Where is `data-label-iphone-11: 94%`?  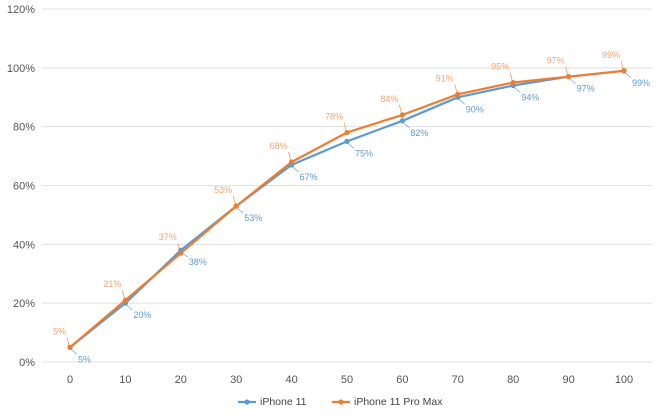 data-label-iphone-11: 94% is located at coordinates (530, 97).